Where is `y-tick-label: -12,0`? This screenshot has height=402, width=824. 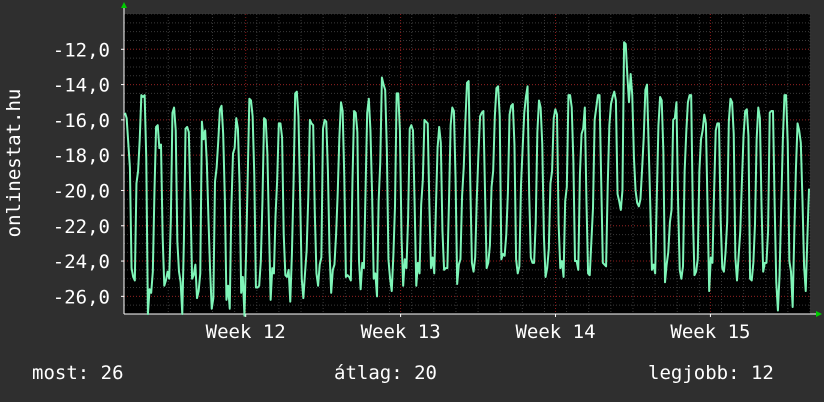
y-tick-label: -12,0 is located at coordinates (81, 50).